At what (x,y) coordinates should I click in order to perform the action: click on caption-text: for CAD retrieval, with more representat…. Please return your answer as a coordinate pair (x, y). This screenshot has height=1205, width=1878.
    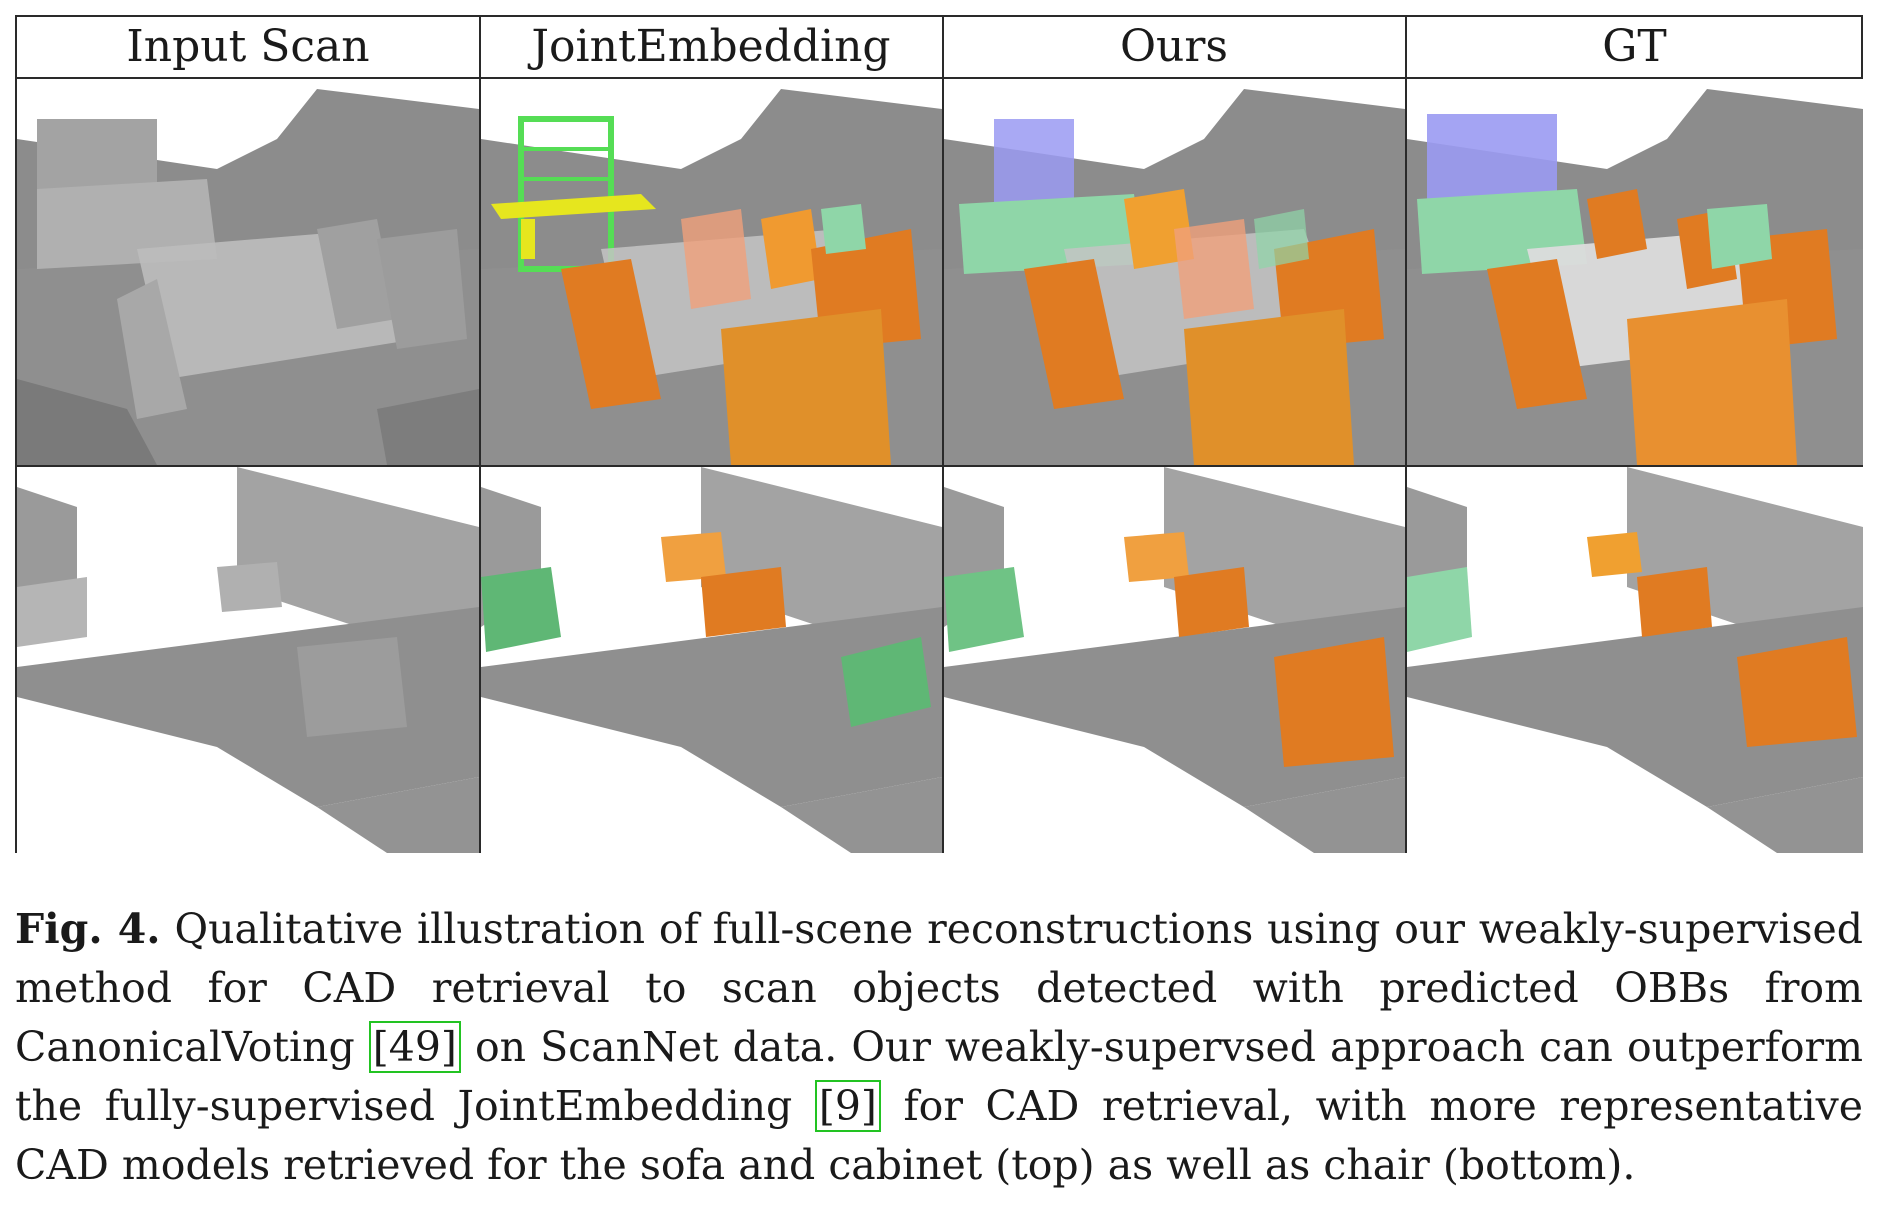
    Looking at the image, I should click on (939, 1135).